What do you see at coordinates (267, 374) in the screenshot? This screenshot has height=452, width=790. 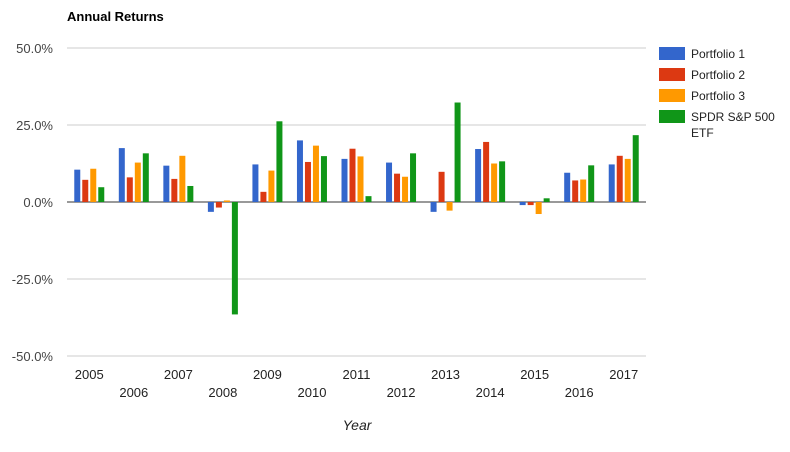 I see `x-tick-label: 2009` at bounding box center [267, 374].